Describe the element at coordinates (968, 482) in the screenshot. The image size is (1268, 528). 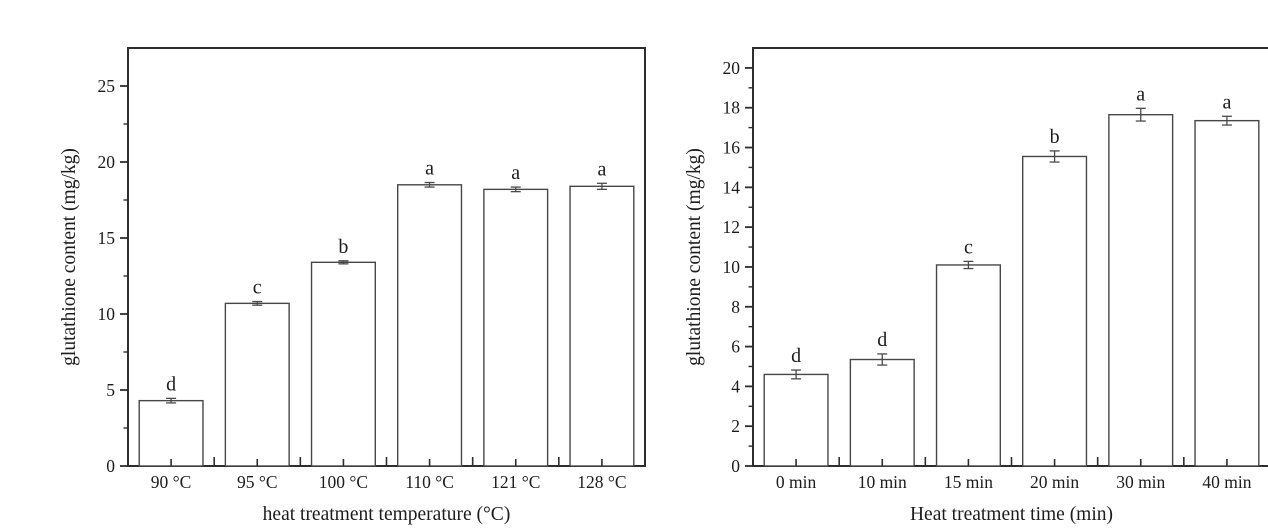
I see `x-tick-label: 15 min` at that location.